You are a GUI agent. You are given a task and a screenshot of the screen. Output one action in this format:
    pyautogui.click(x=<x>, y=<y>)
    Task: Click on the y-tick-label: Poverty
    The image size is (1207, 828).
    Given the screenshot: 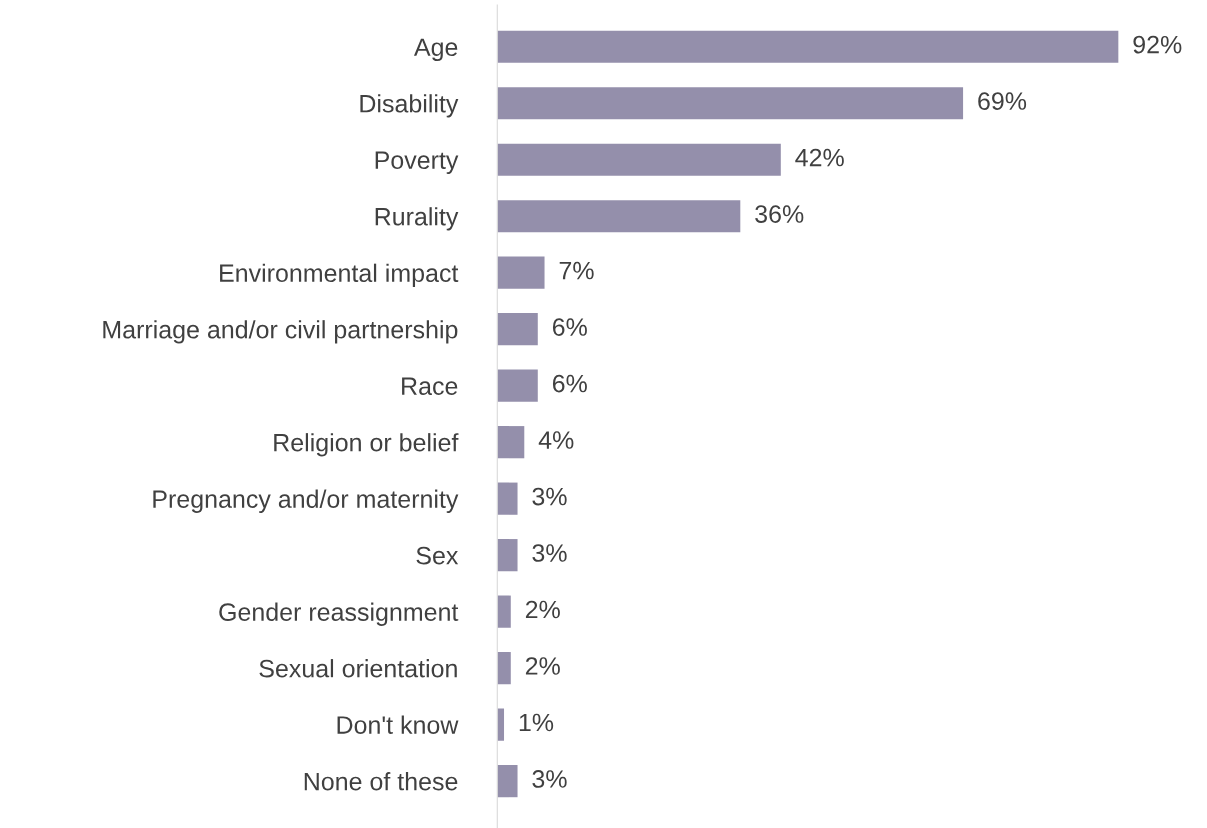 What is the action you would take?
    pyautogui.click(x=417, y=162)
    